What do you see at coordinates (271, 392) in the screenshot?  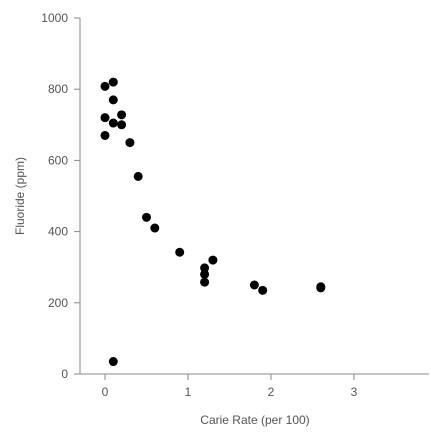 I see `x-tick-label: 2` at bounding box center [271, 392].